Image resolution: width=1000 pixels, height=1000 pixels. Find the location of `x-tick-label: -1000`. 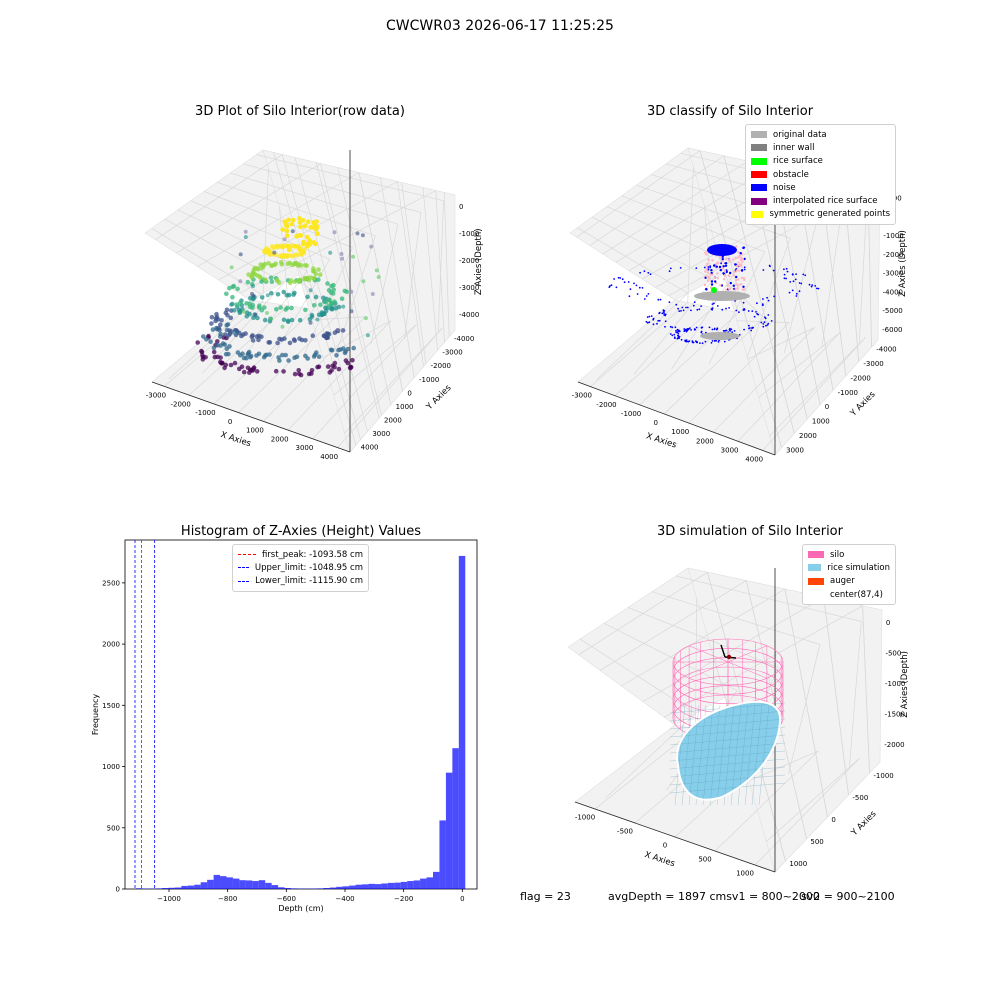

x-tick-label: -1000 is located at coordinates (631, 414).